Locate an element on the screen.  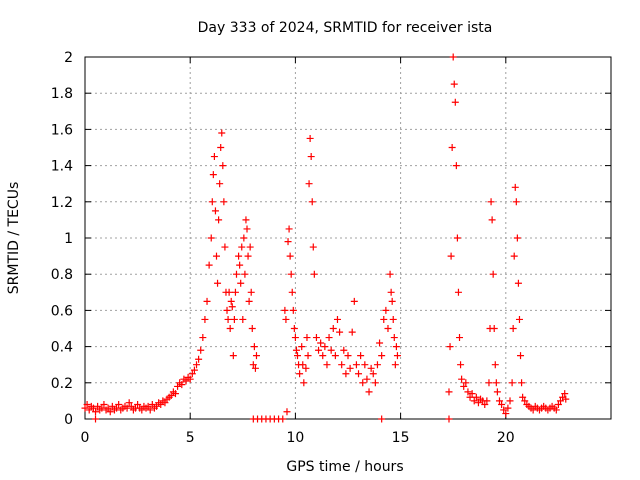
y-tick-label: 1.8 is located at coordinates (62, 94).